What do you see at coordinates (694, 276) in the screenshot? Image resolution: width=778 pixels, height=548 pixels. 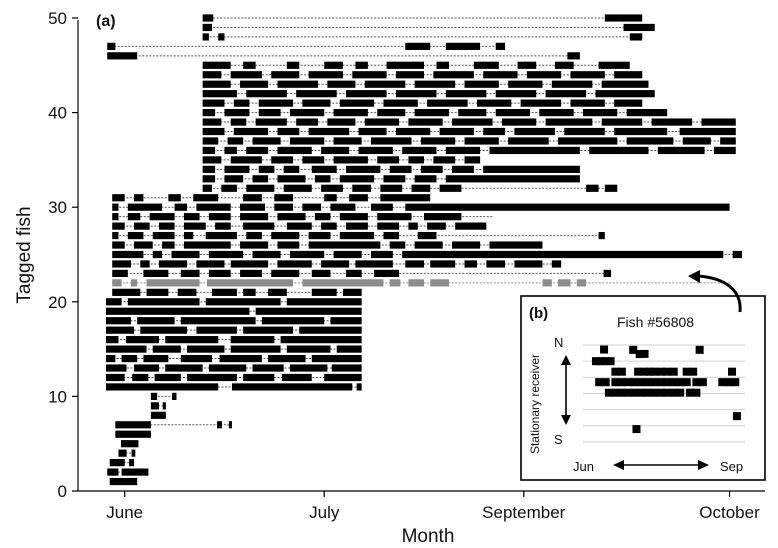 I see `callout-arrowhead-icon` at bounding box center [694, 276].